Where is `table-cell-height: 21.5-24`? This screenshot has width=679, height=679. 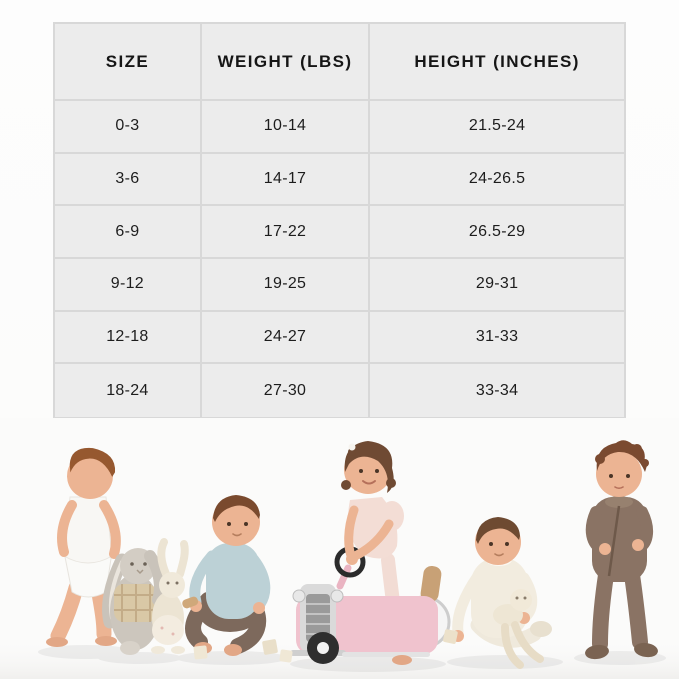
table-cell-height: 21.5-24 is located at coordinates (497, 127).